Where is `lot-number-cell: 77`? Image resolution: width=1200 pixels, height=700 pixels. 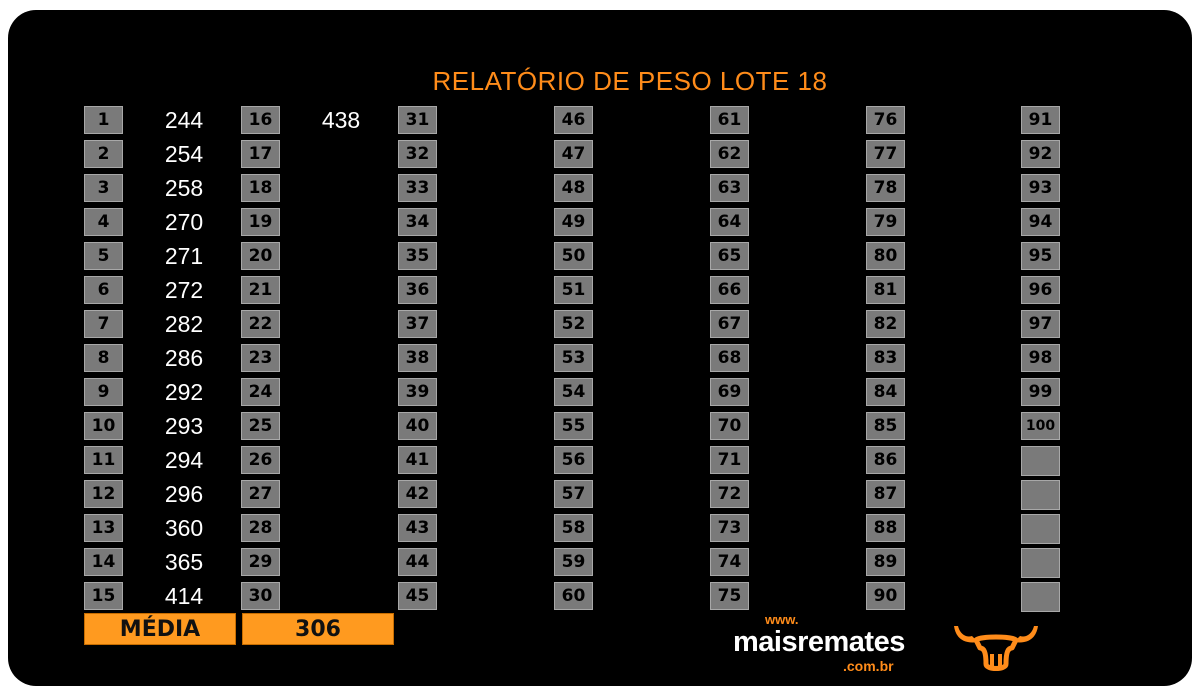 lot-number-cell: 77 is located at coordinates (885, 154).